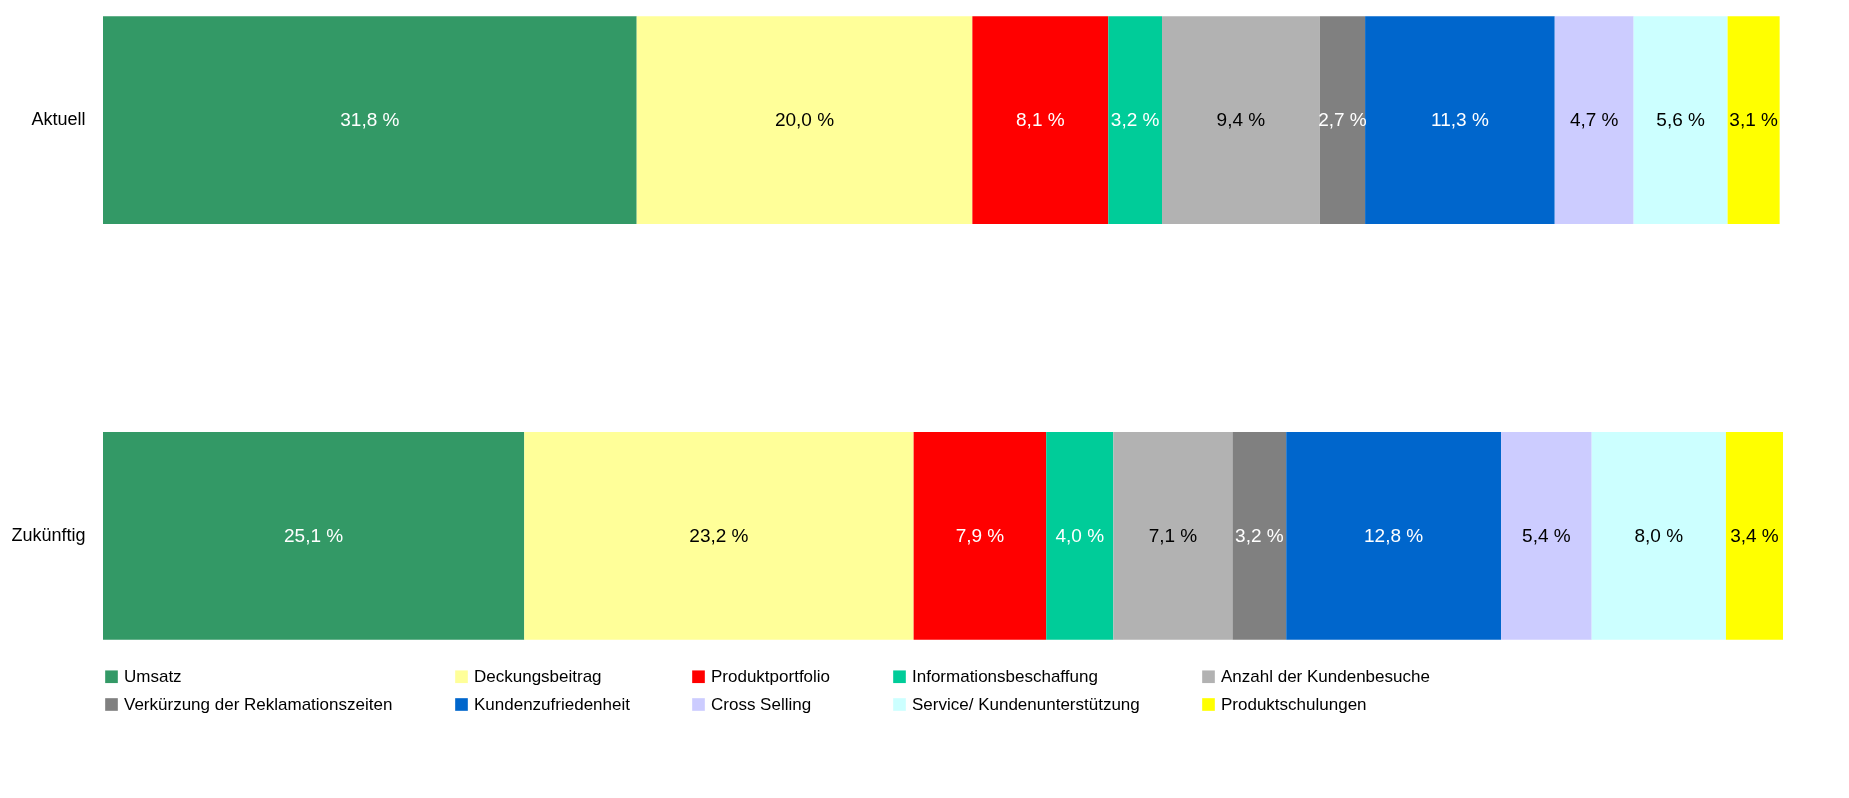  I want to click on data-label: 4,0 %, so click(1080, 535).